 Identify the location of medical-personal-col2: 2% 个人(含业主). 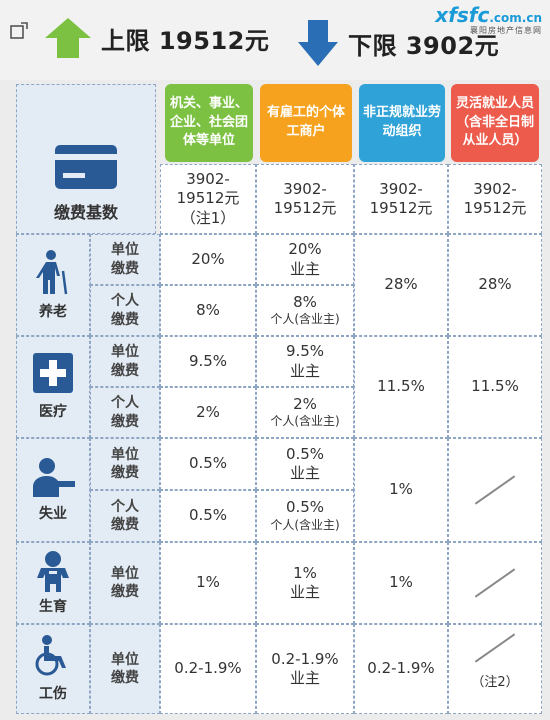
(305, 412).